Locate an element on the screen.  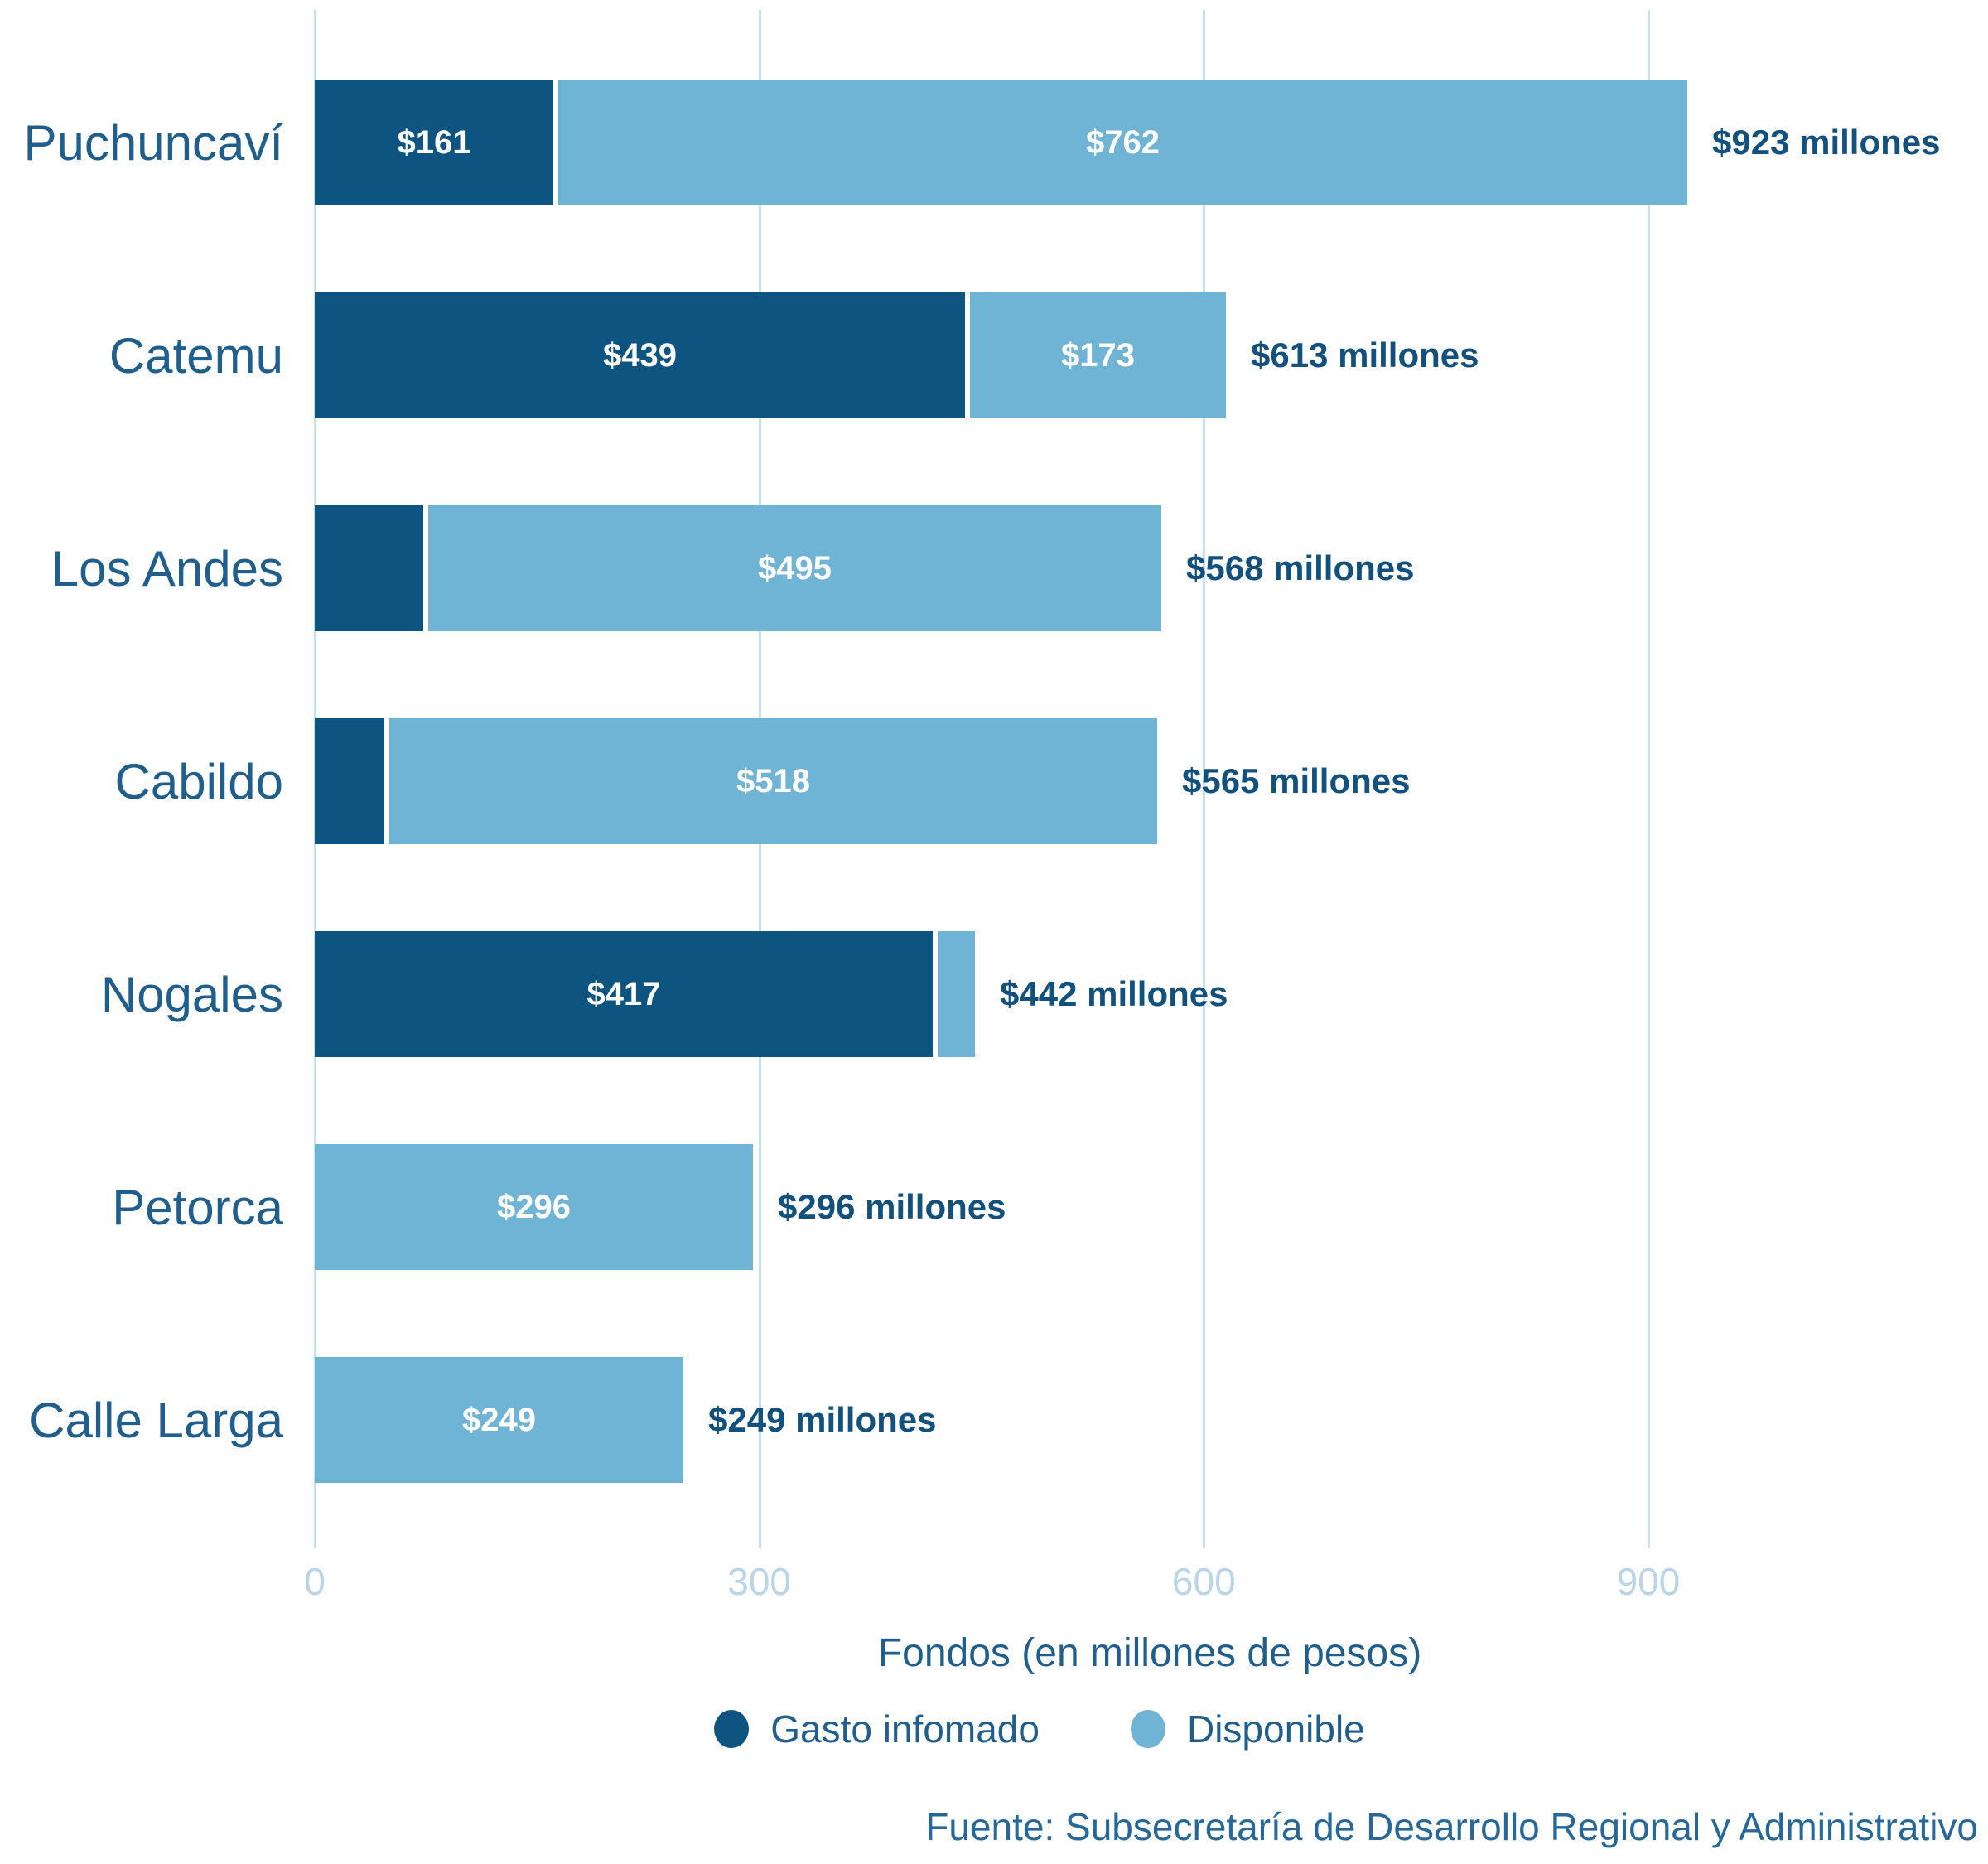
legend-item-gasto: Gasto infomado is located at coordinates (877, 1729).